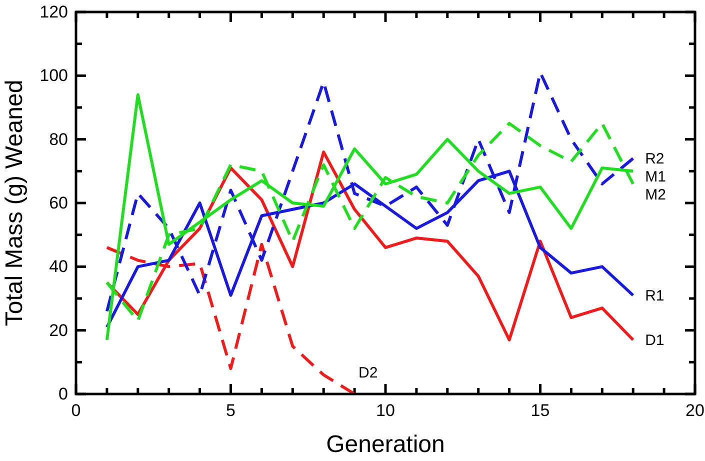 The height and width of the screenshot is (461, 705). What do you see at coordinates (76, 410) in the screenshot?
I see `x-tick-label: 0` at bounding box center [76, 410].